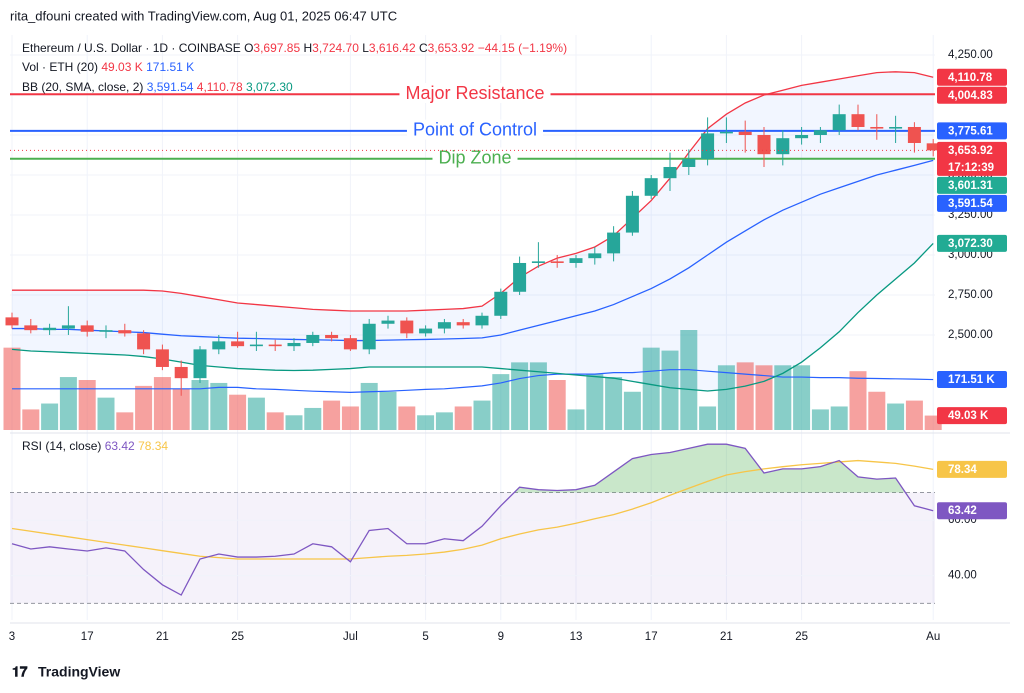 The height and width of the screenshot is (693, 1024). I want to click on axis-badge-label: 4,004.83, so click(970, 96).